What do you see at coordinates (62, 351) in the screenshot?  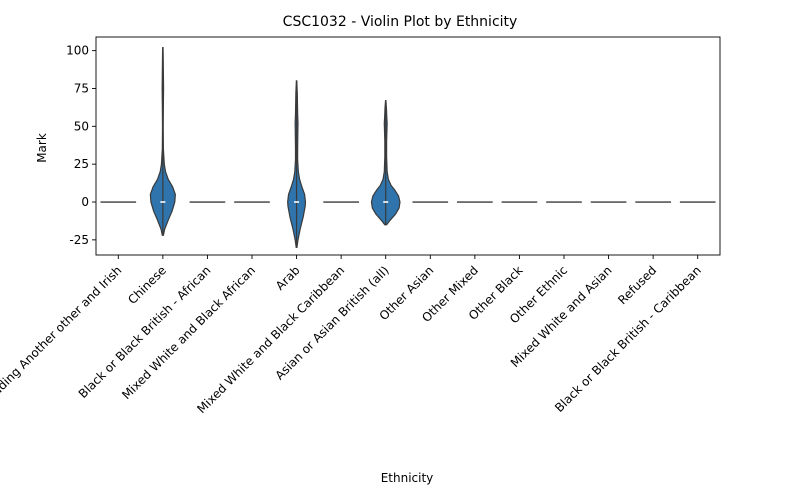 I see `x-tick-label: White including Another other and Irish` at bounding box center [62, 351].